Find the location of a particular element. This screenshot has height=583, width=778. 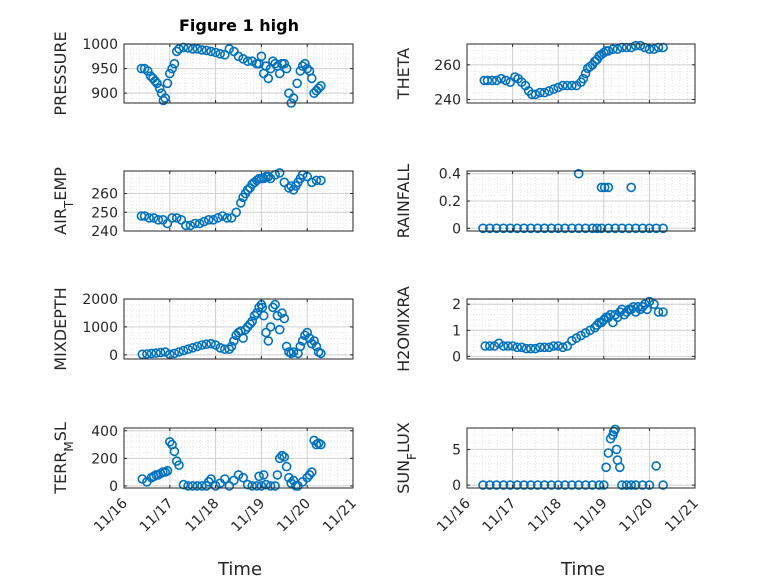

subplot-rainfall: 0 0.2 0.4 RAINFALL is located at coordinates (545, 201).